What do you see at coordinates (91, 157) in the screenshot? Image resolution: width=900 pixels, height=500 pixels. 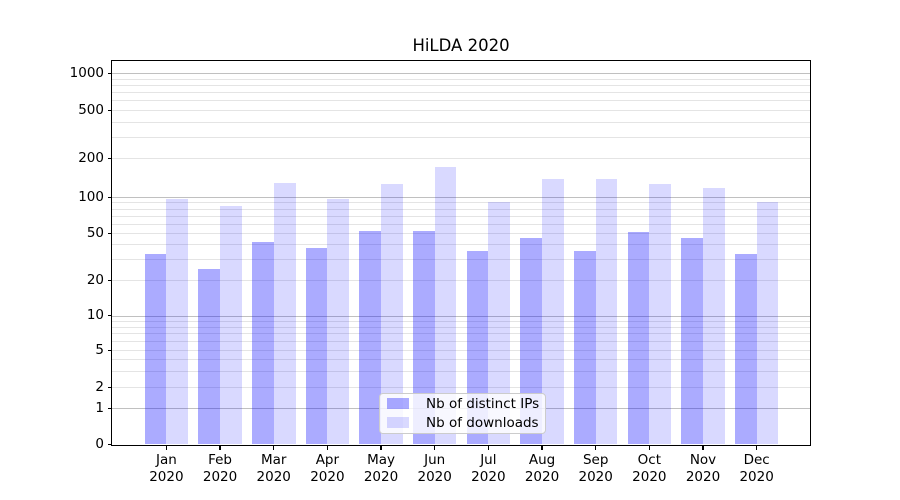 I see `y-tick-label: 200` at bounding box center [91, 157].